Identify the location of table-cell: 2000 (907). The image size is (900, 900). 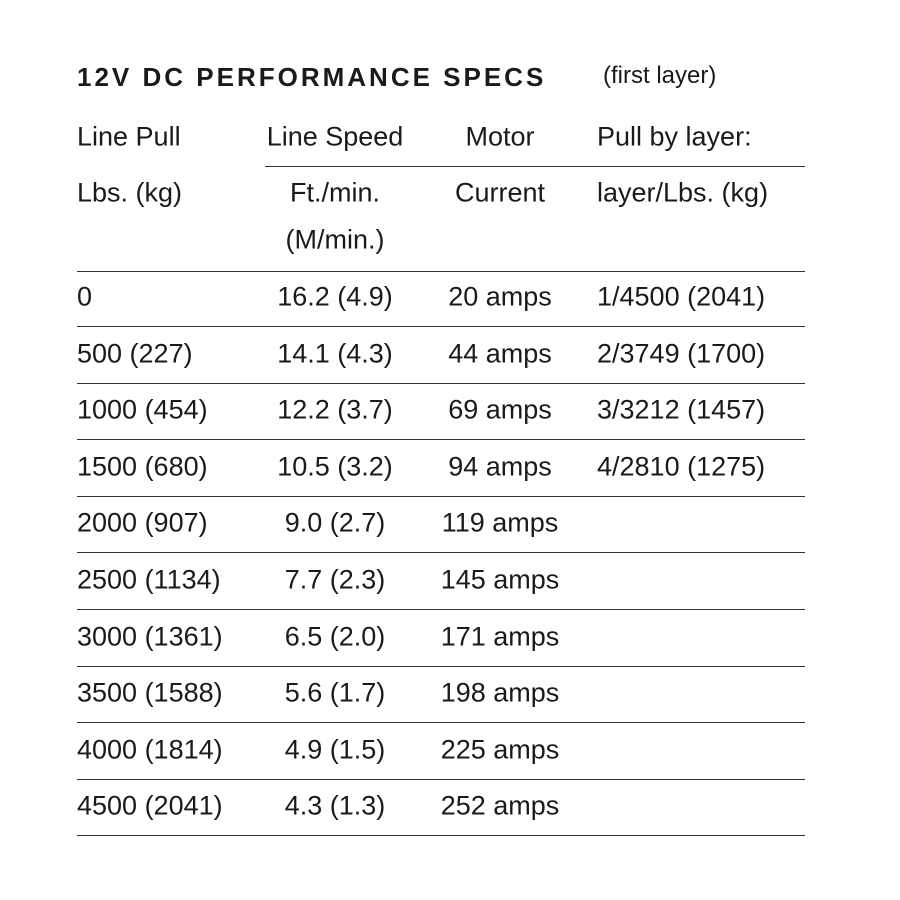
(142, 522).